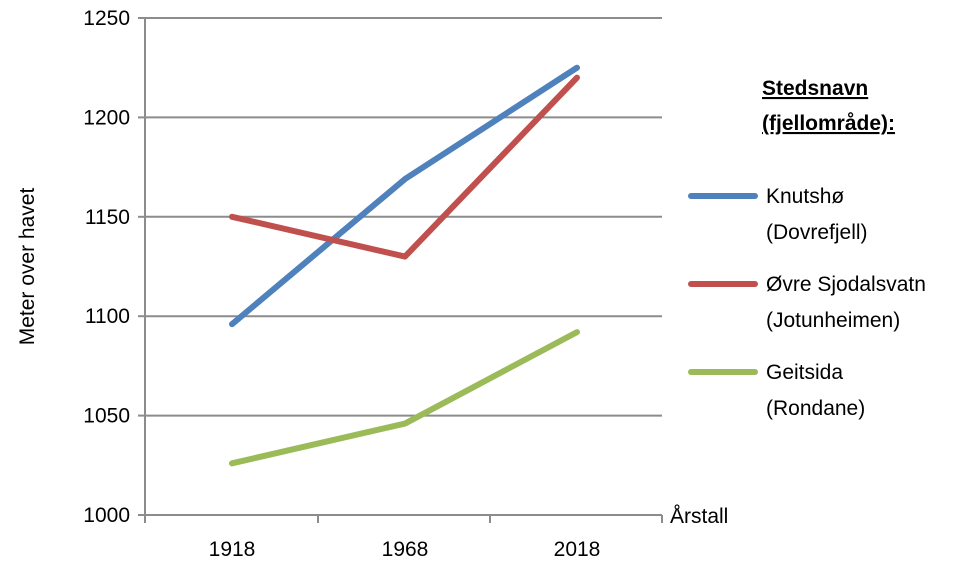 The image size is (972, 562). I want to click on legend-label: (Rondane), so click(815, 408).